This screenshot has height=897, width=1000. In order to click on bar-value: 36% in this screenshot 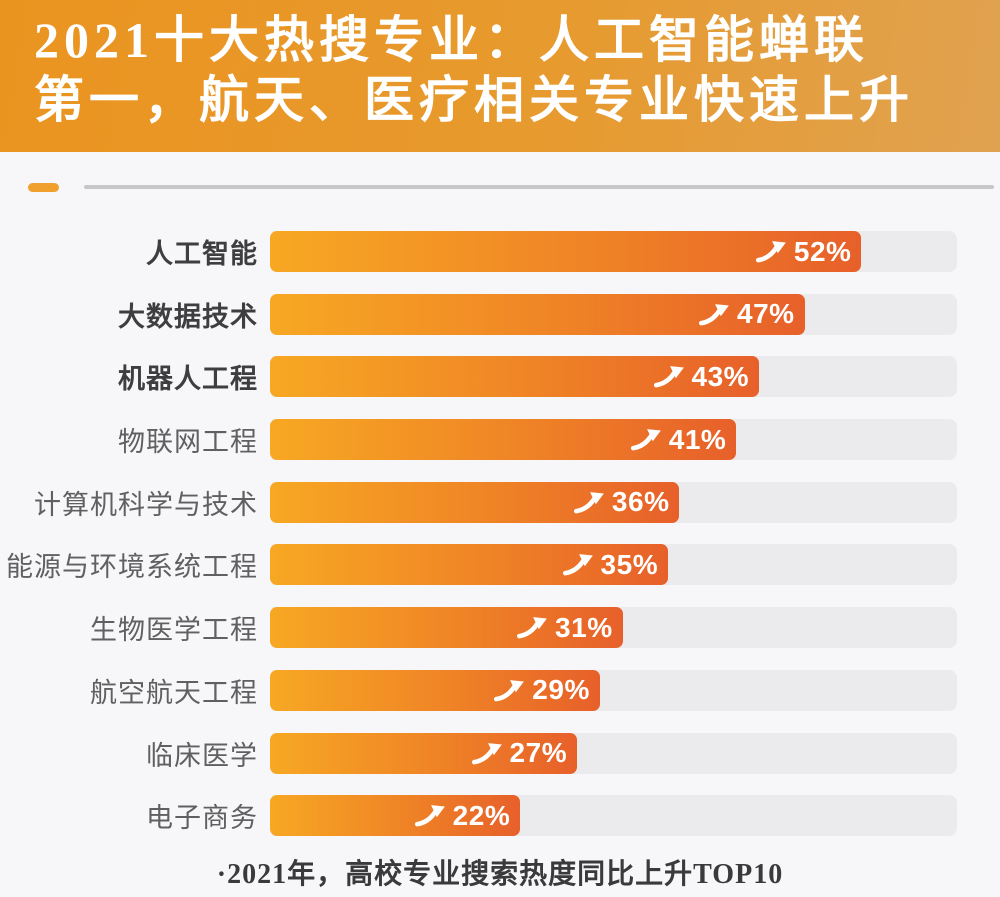, I will do `click(640, 502)`.